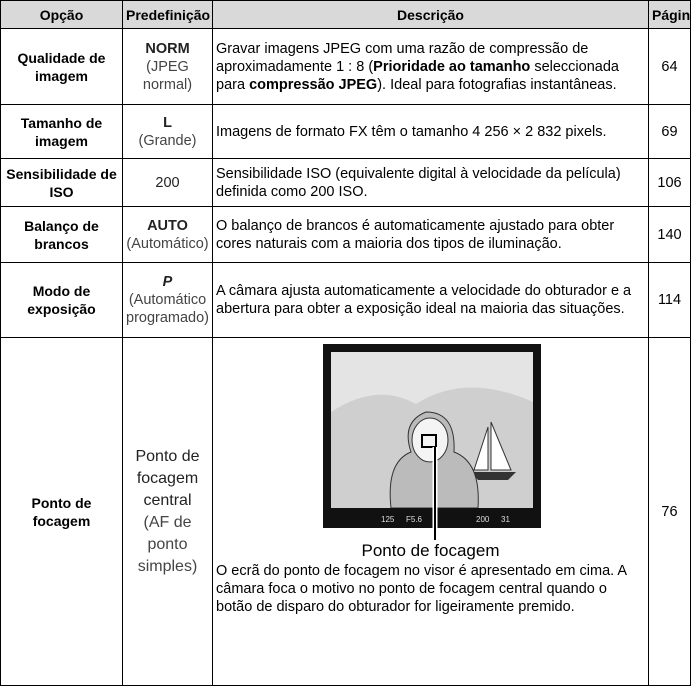 The width and height of the screenshot is (691, 686). Describe the element at coordinates (61, 66) in the screenshot. I see `option: Qualidade de imagem` at that location.